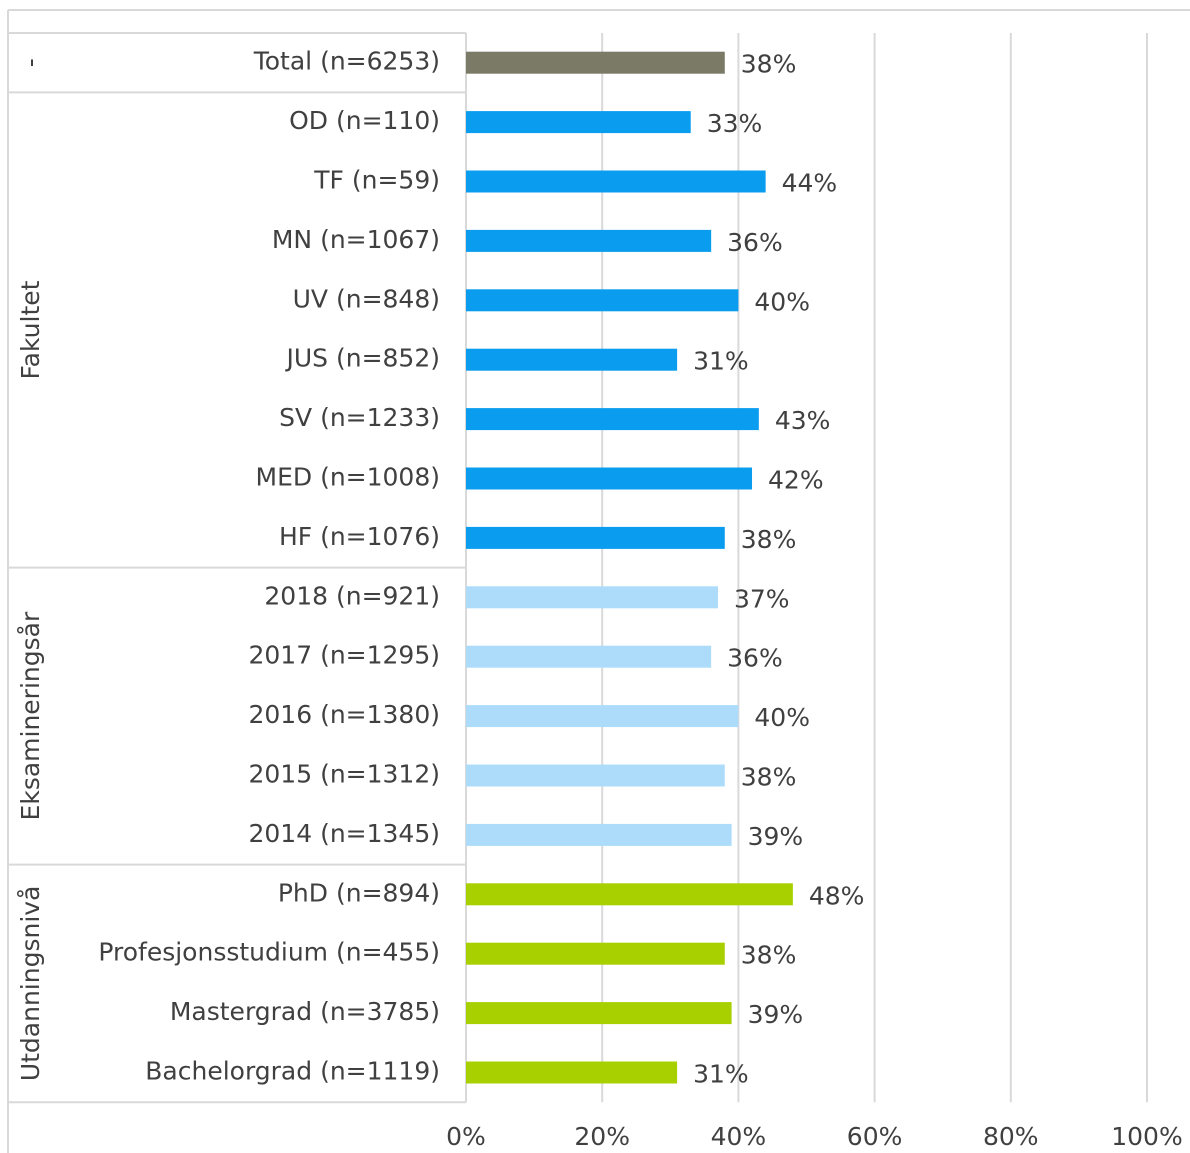 Image resolution: width=1190 pixels, height=1153 pixels. What do you see at coordinates (30, 984) in the screenshot?
I see `group-label: Utdanningsnivå` at bounding box center [30, 984].